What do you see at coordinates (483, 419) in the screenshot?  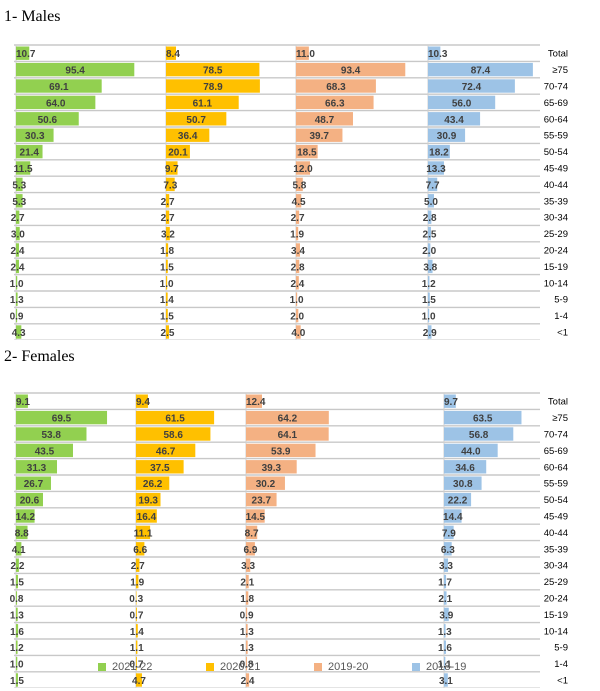 I see `value-label: 63.5` at bounding box center [483, 419].